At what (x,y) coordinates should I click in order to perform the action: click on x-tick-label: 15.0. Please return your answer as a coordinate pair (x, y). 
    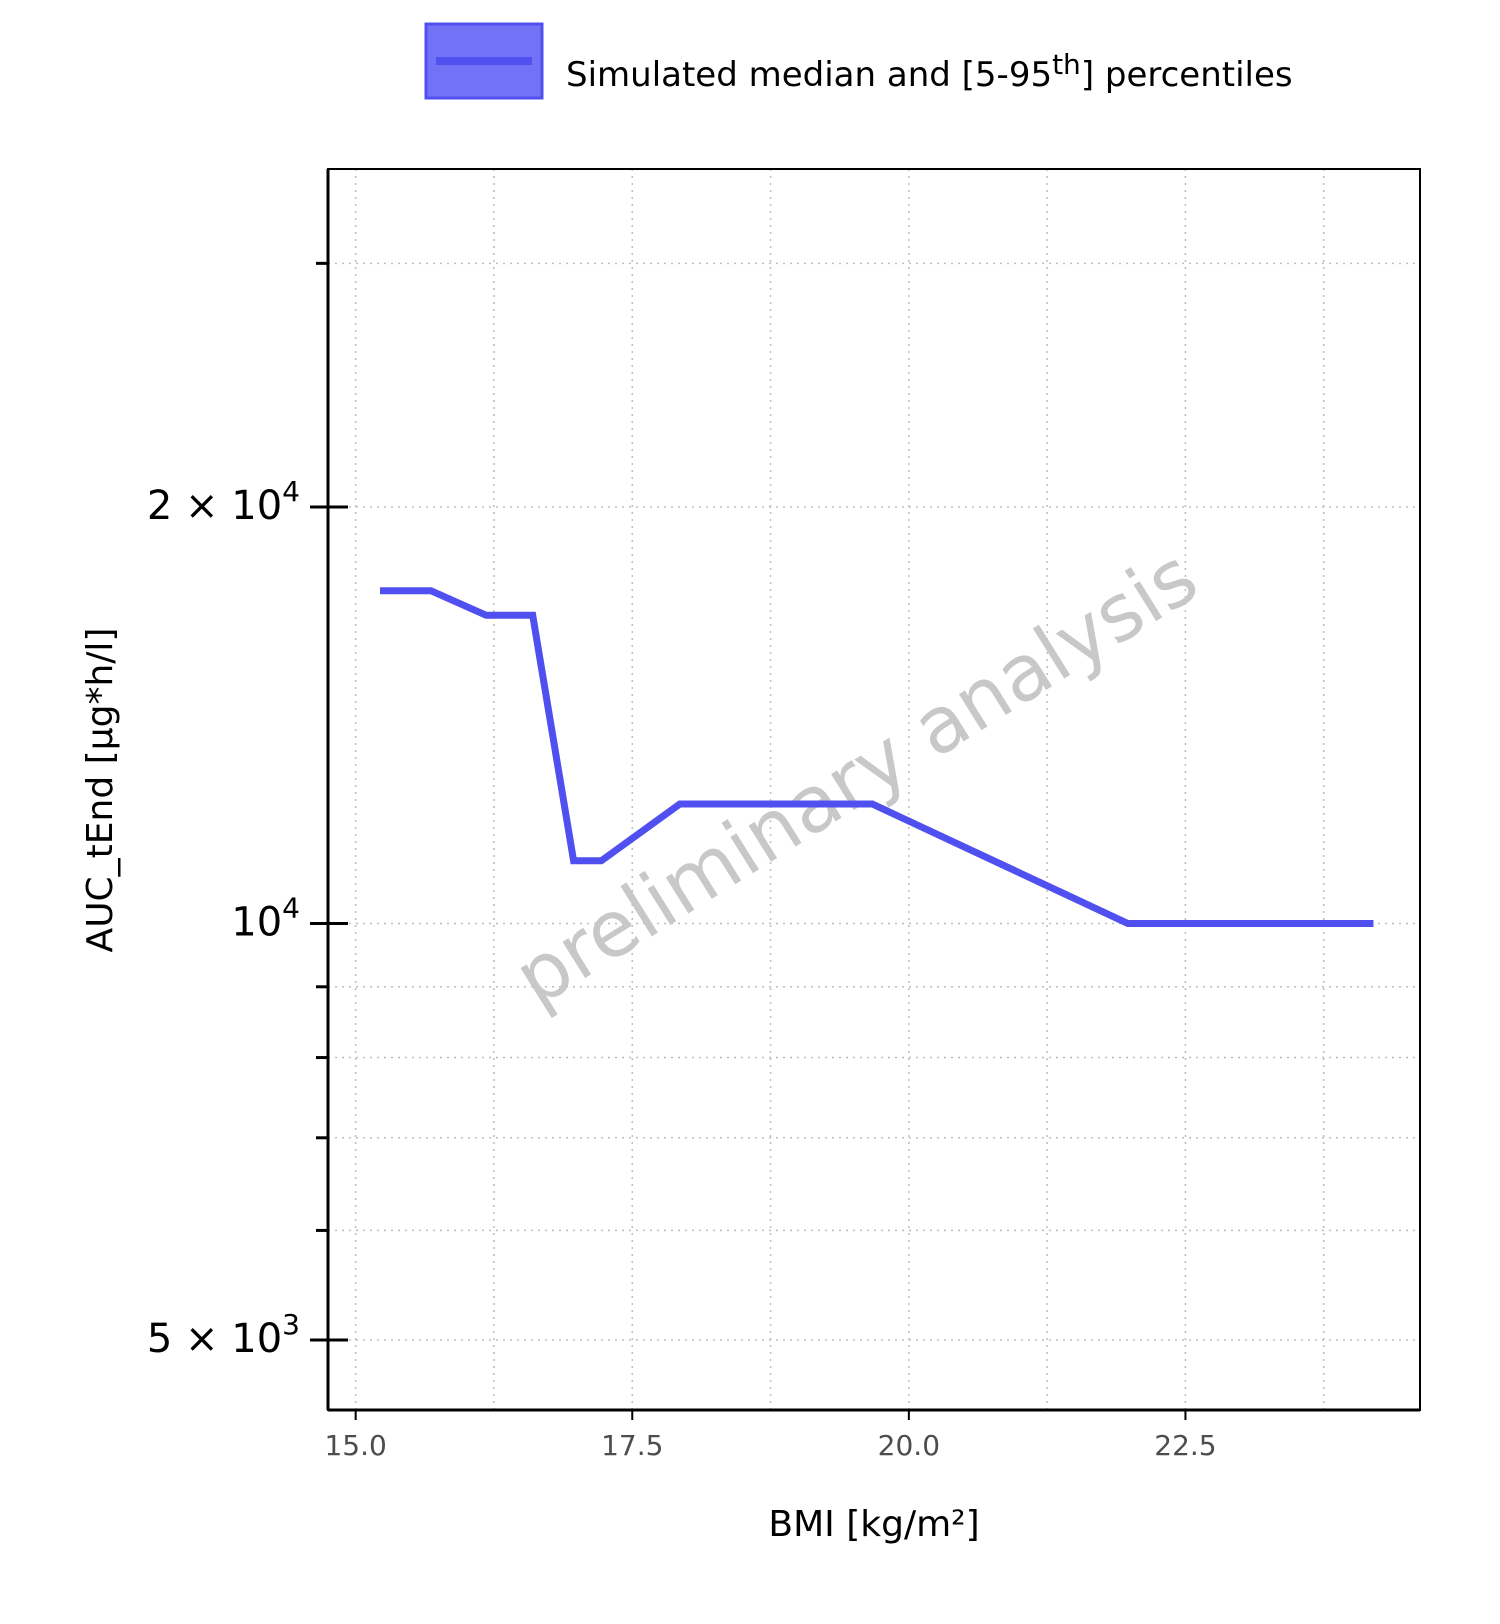
    Looking at the image, I should click on (355, 1445).